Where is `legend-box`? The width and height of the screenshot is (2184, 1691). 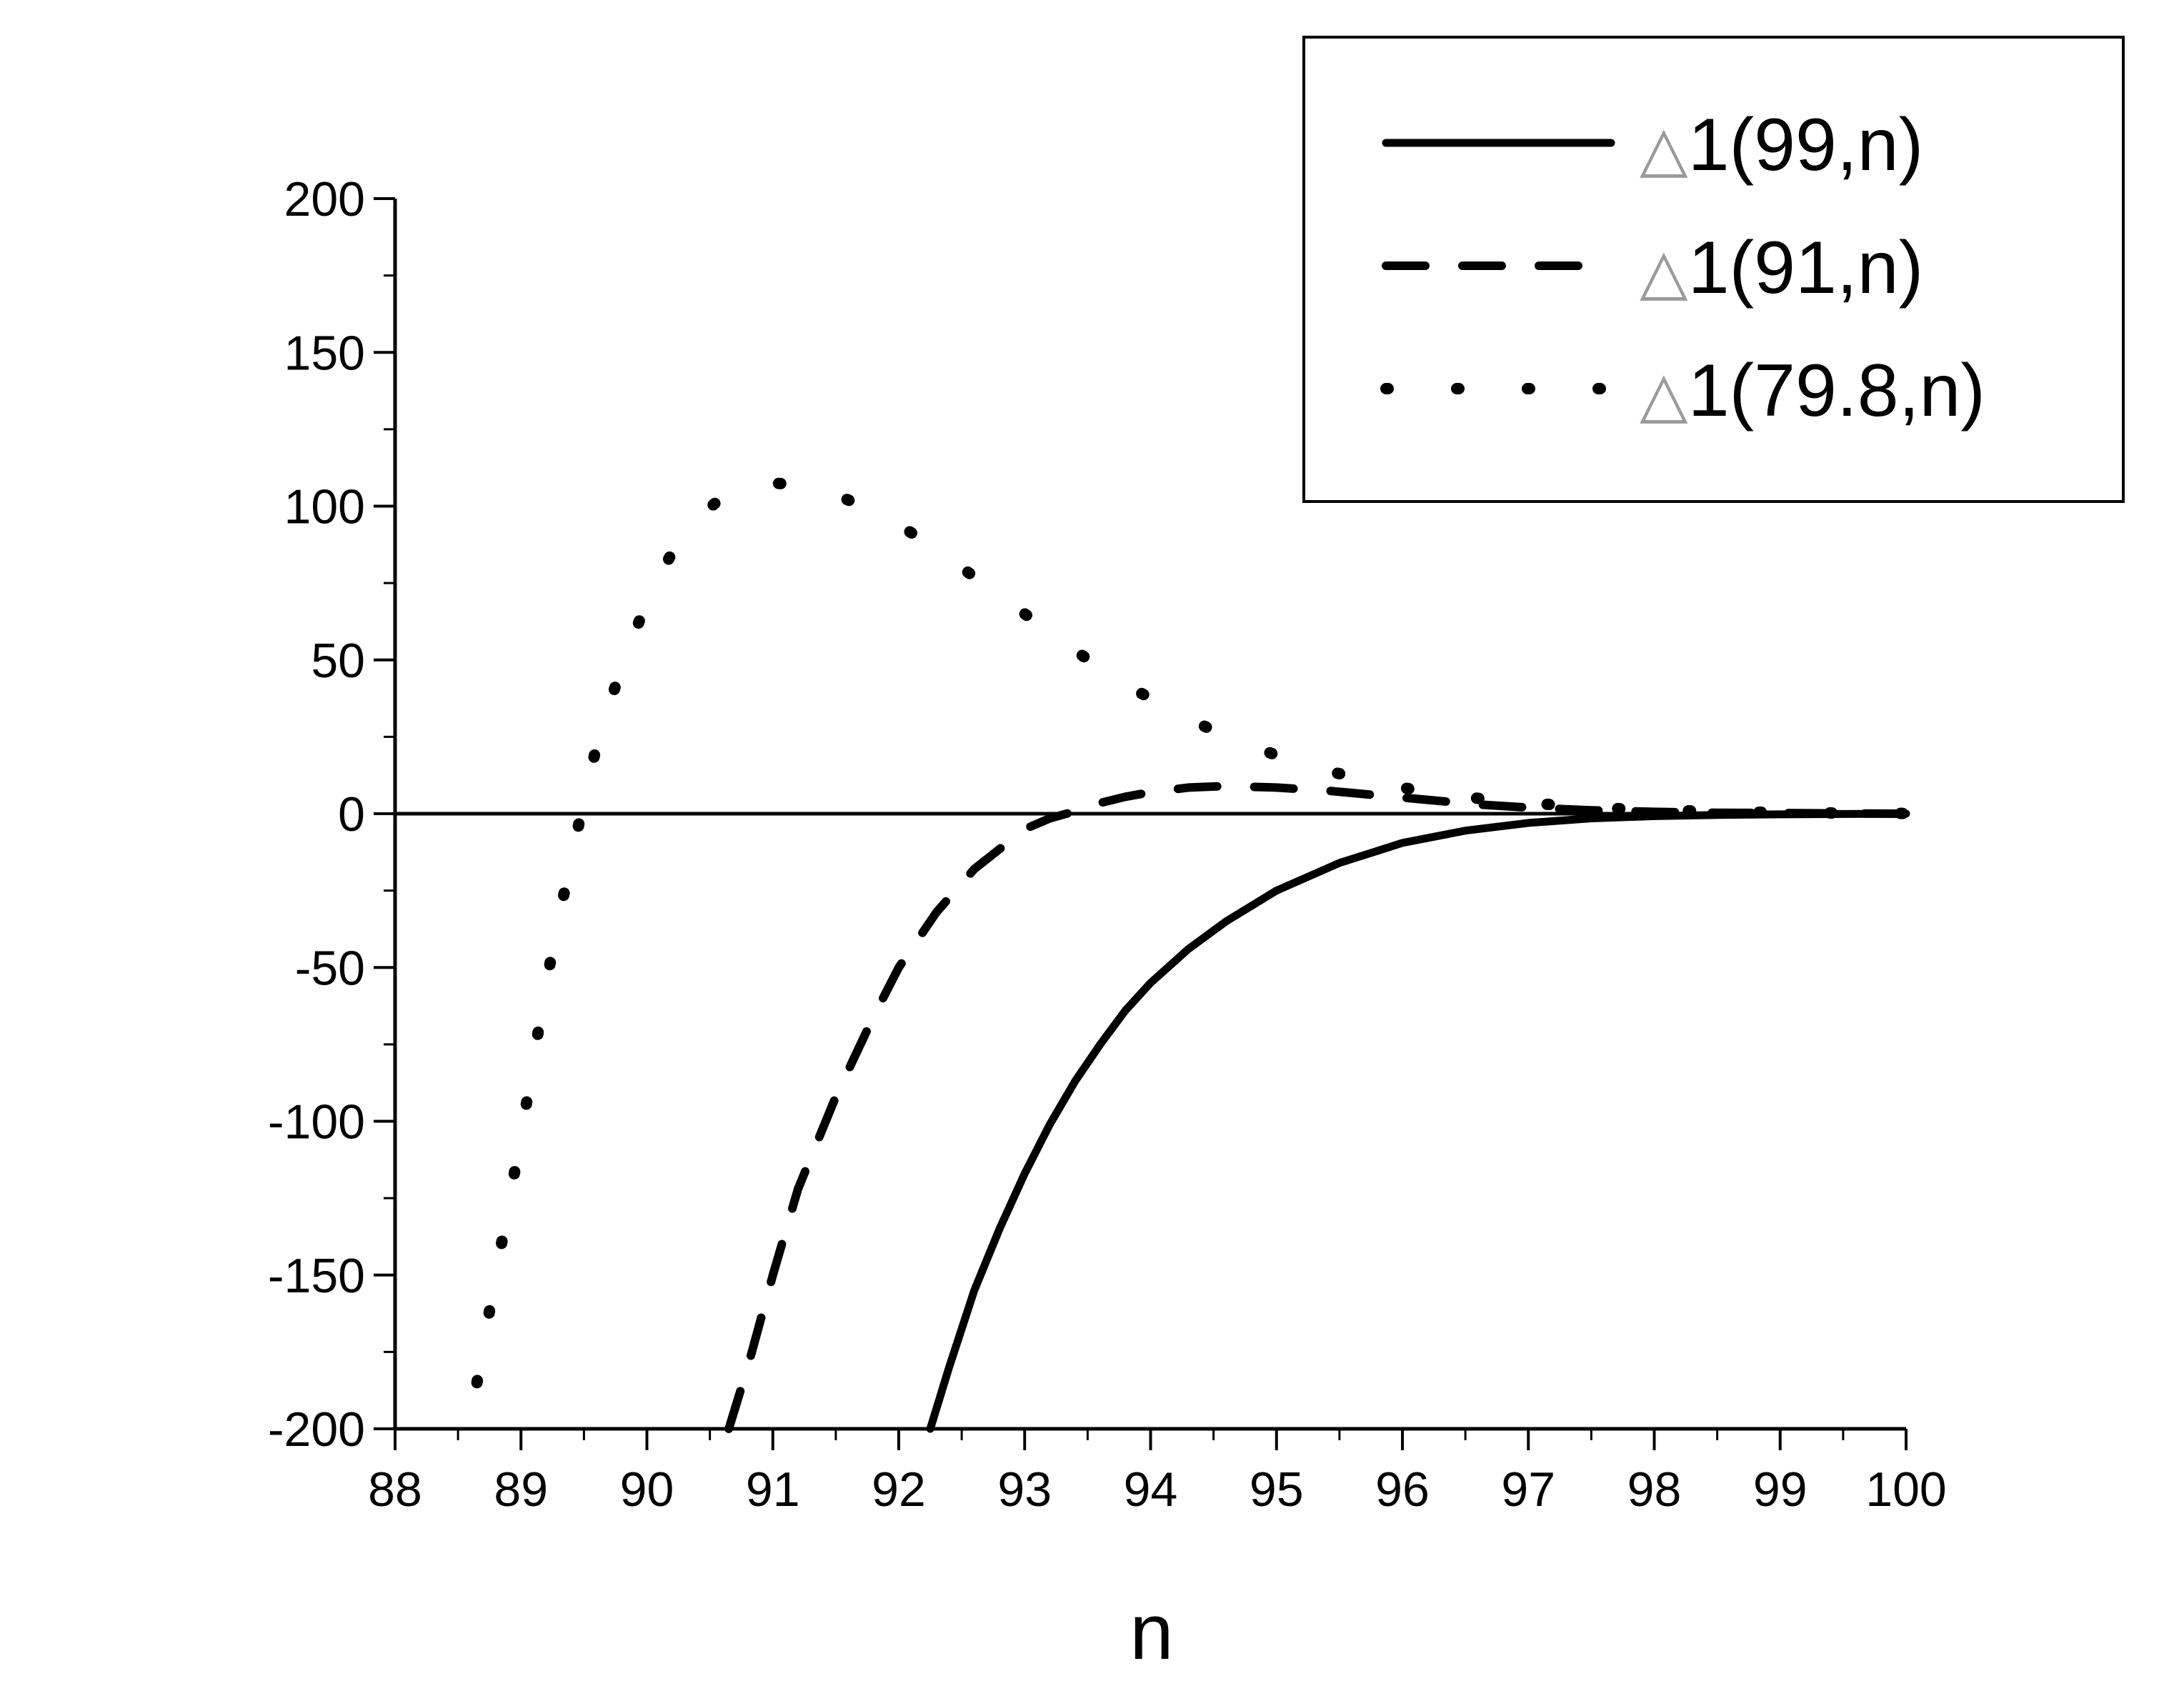
legend-box is located at coordinates (1713, 269).